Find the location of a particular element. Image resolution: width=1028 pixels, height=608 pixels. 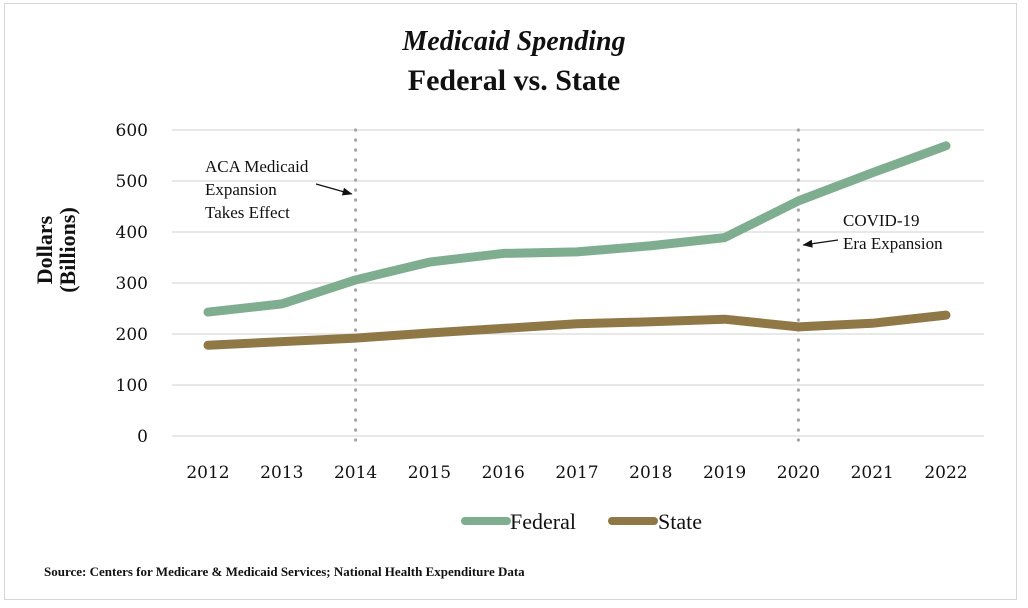

x-tick-label: 2014 is located at coordinates (355, 473).